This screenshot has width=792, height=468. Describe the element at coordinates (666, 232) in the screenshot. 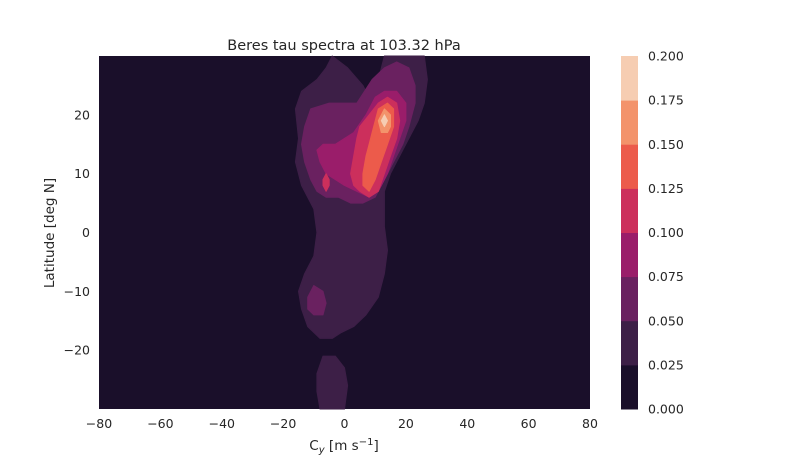

I see `colorbar-tick-label: 0.100` at that location.